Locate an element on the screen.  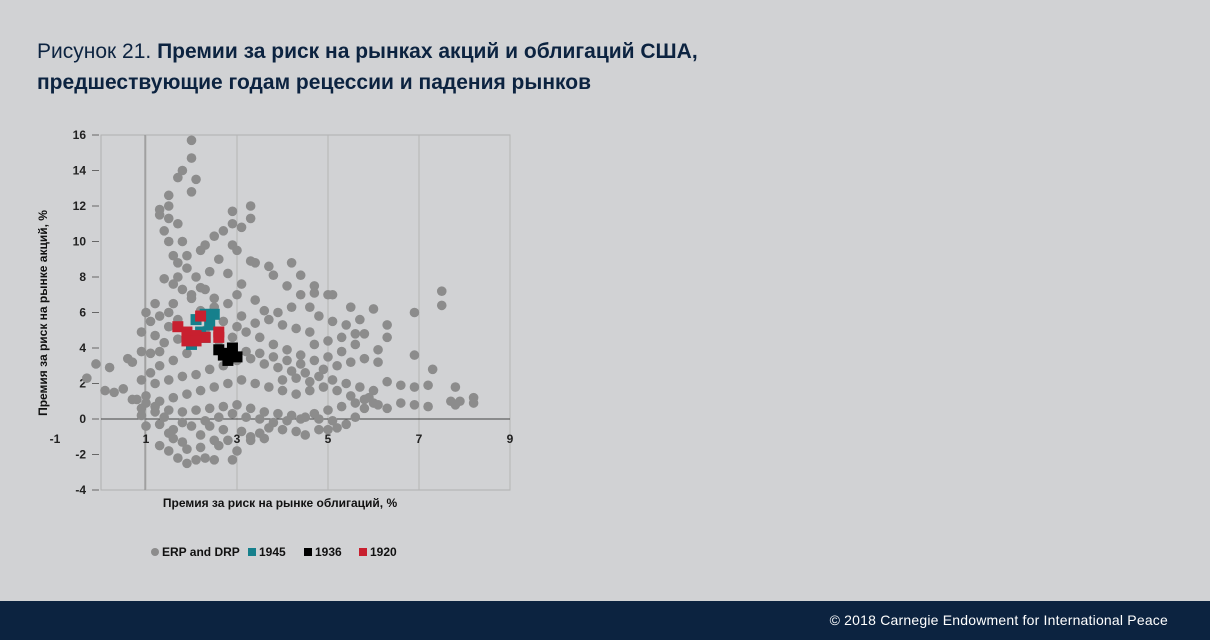
legend-label: 1920 is located at coordinates (383, 552).